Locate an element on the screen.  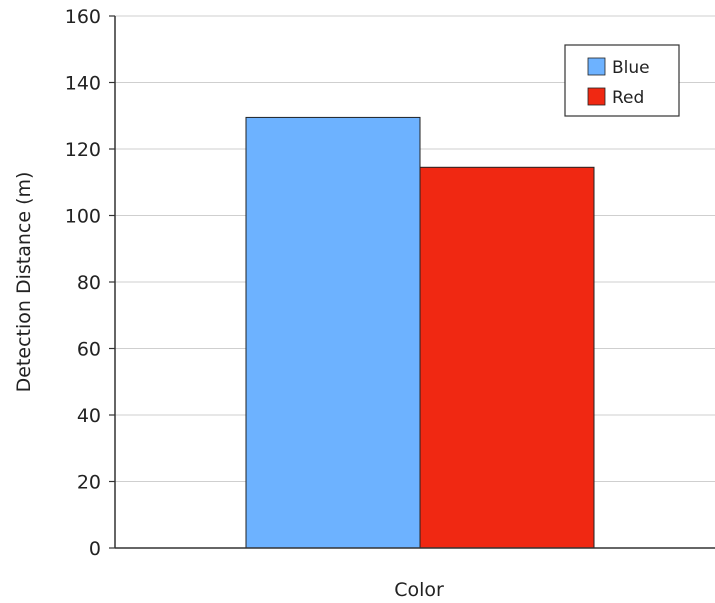
y-tick-labels: 0 20 40 60 80 100 120 140 160 is located at coordinates (90, 283).